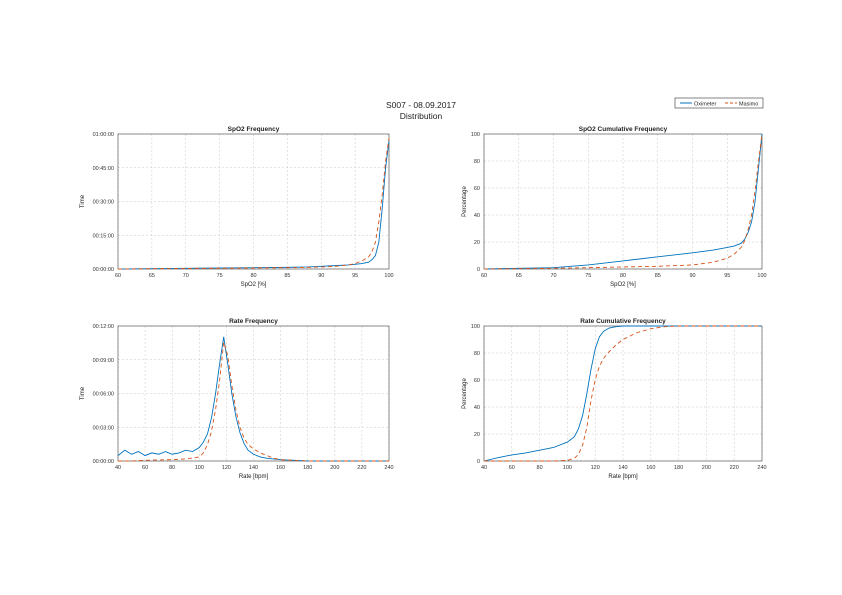  I want to click on legend: Oximeter Masimo, so click(719, 103).